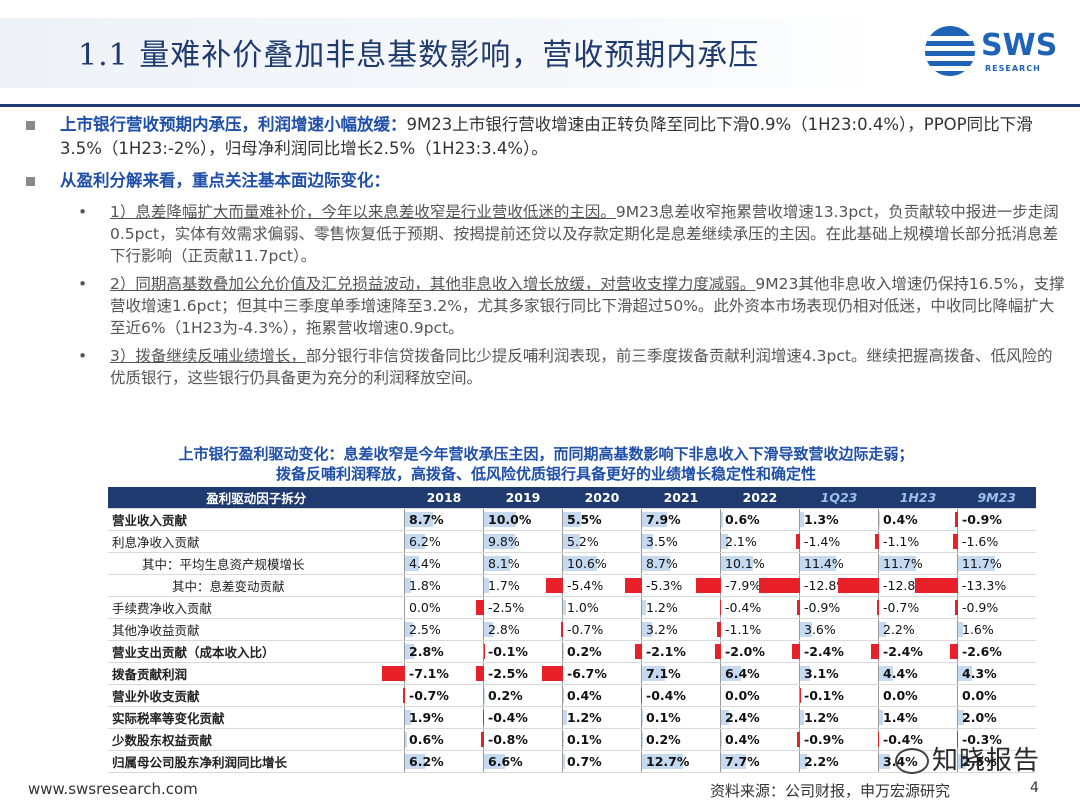  I want to click on column-header: 2020, so click(602, 498).